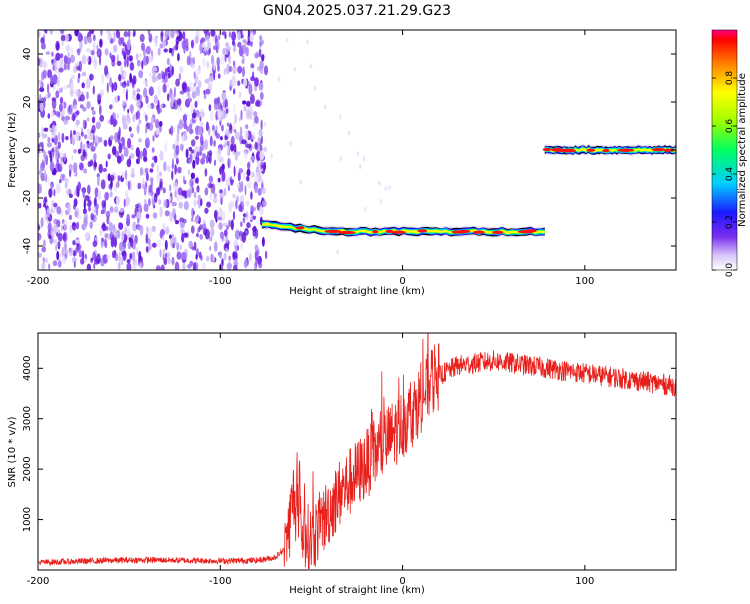 This screenshot has width=750, height=604. Describe the element at coordinates (379, 183) in the screenshot. I see `faint-speck` at that location.